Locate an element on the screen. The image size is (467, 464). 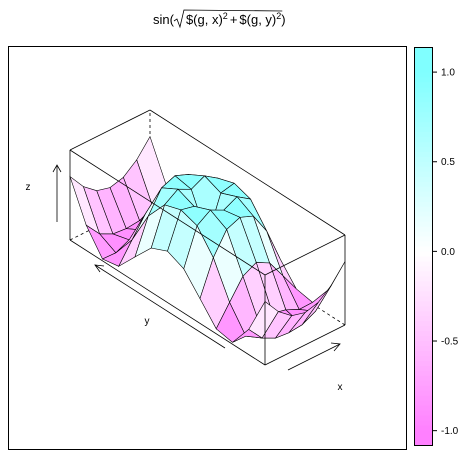
colorkey-tick-label: 1.0 is located at coordinates (448, 73).